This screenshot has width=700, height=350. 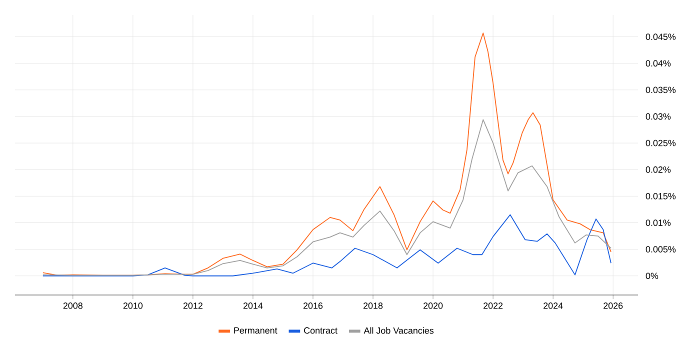 What do you see at coordinates (72, 305) in the screenshot?
I see `x-tick-label: 2008` at bounding box center [72, 305].